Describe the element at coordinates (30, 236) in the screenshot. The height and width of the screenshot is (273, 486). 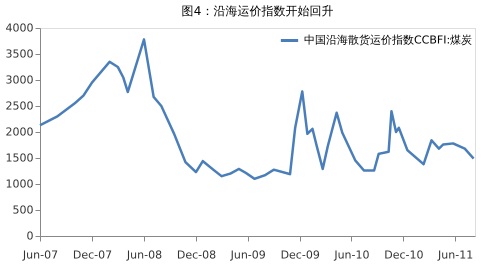
I see `y-tick-label: 0` at that location.